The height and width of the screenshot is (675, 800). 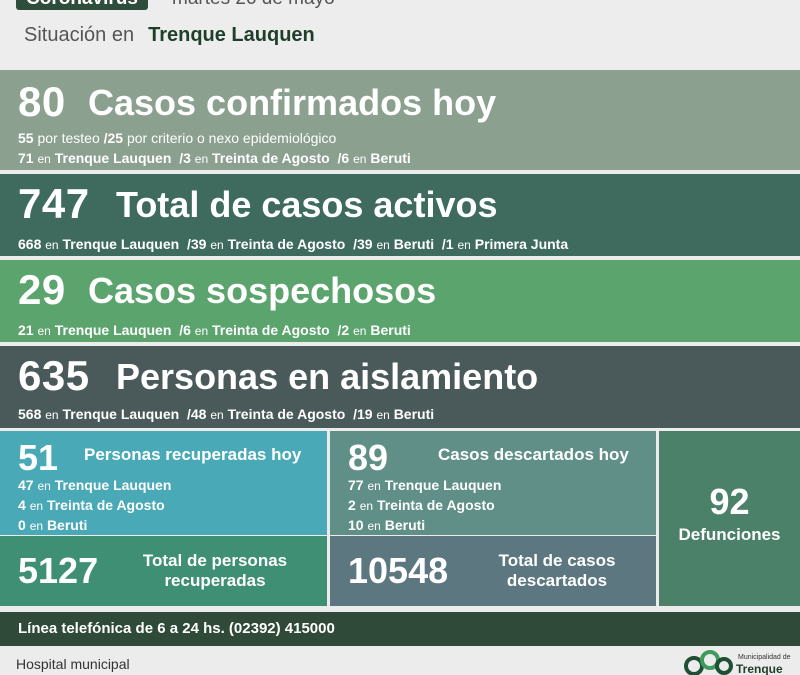 I want to click on detail-value: 77, so click(x=356, y=485).